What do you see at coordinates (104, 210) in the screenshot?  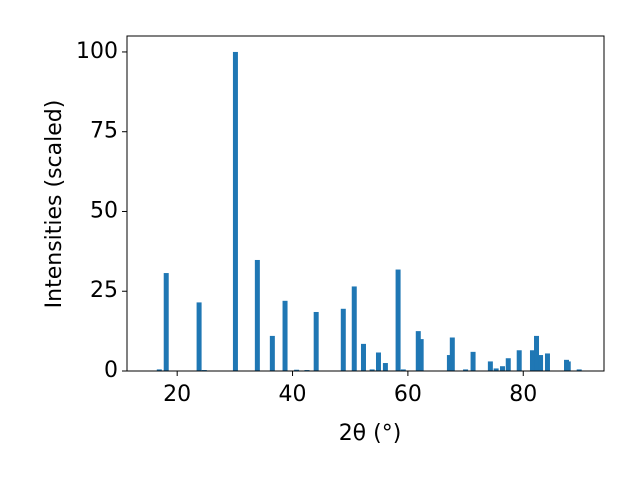 I see `y-tick-label: 50` at bounding box center [104, 210].